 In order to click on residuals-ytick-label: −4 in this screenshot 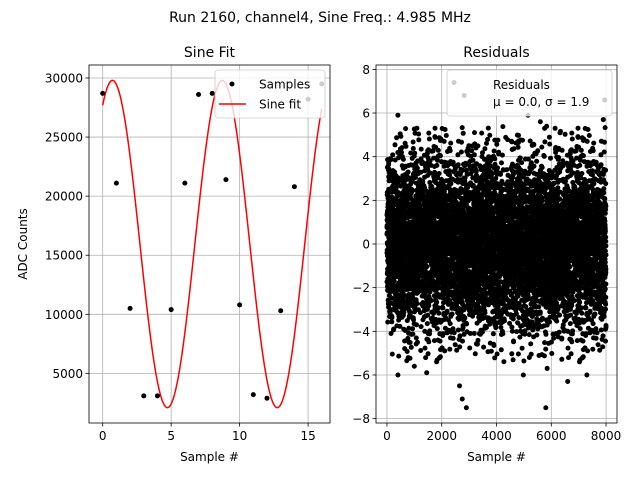, I will do `click(361, 332)`.